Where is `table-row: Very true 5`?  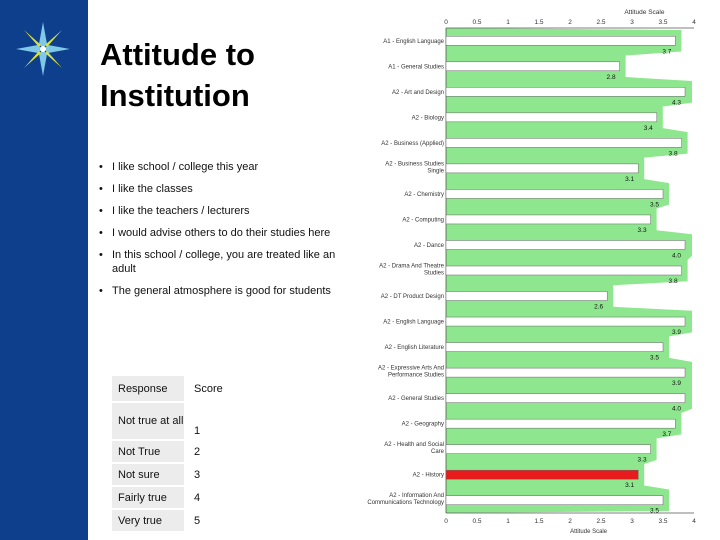
table-row: Very true 5 is located at coordinates (173, 521).